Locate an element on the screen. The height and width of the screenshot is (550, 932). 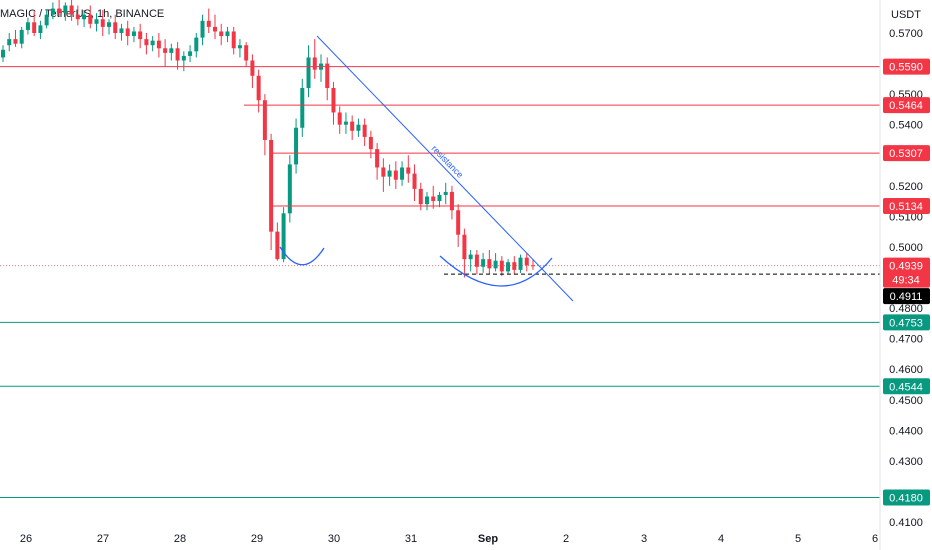
support-price-badge: 0.4753 is located at coordinates (906, 323).